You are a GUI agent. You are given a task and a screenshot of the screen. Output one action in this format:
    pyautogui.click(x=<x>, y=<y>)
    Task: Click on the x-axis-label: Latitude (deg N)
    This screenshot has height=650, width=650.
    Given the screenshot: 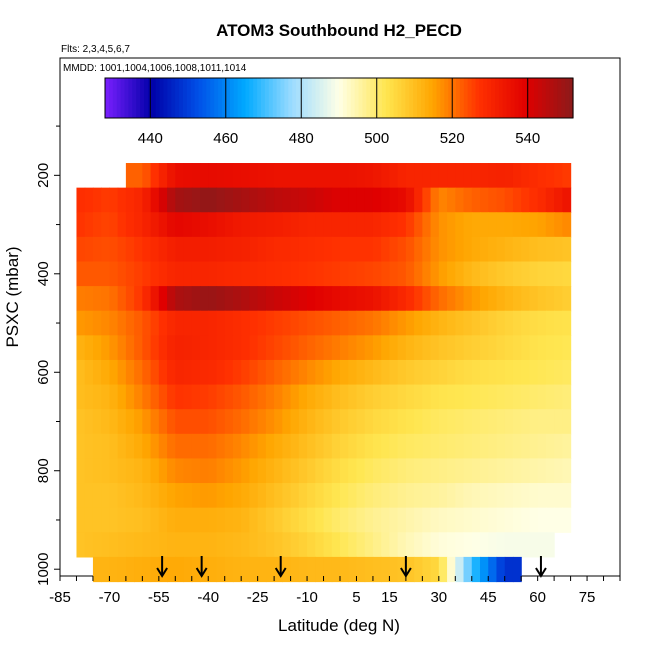 What is the action you would take?
    pyautogui.click(x=339, y=625)
    